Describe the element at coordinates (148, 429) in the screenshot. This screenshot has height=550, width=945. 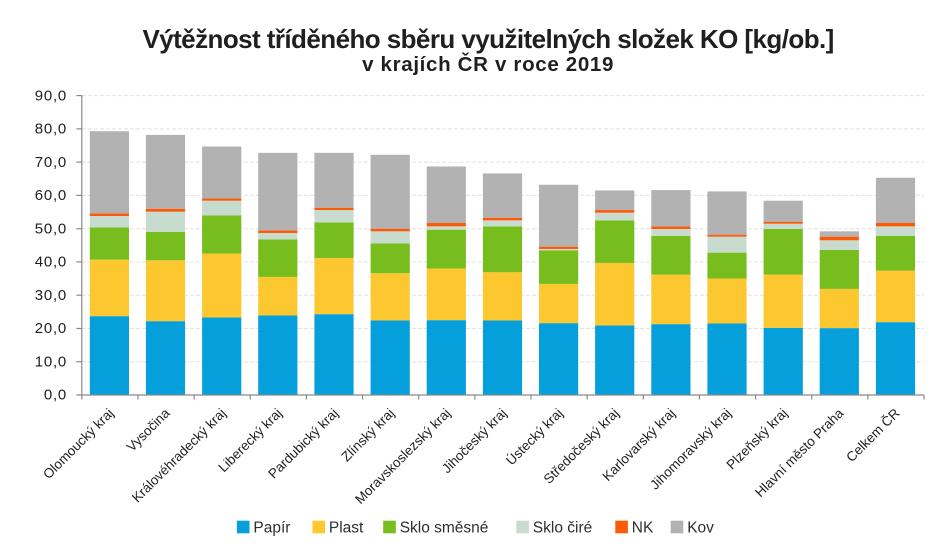
I see `svg-text: Vysočina` at that location.